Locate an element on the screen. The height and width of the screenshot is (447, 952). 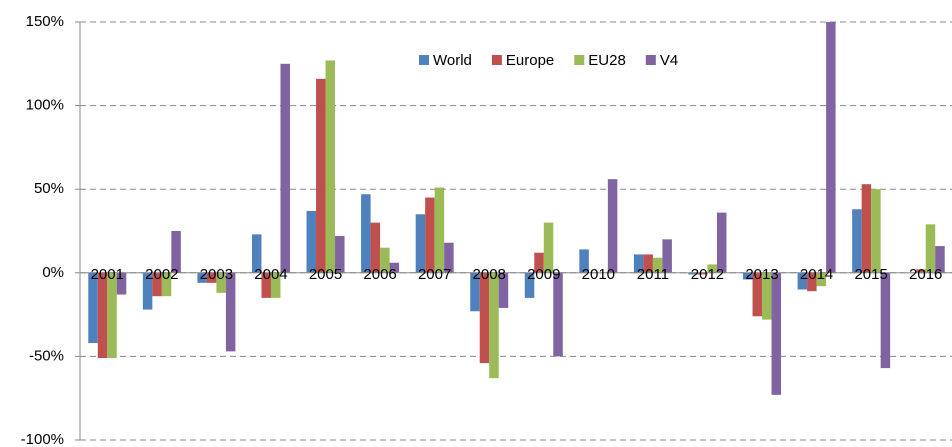
x-tick-label: 2016 is located at coordinates (925, 274).